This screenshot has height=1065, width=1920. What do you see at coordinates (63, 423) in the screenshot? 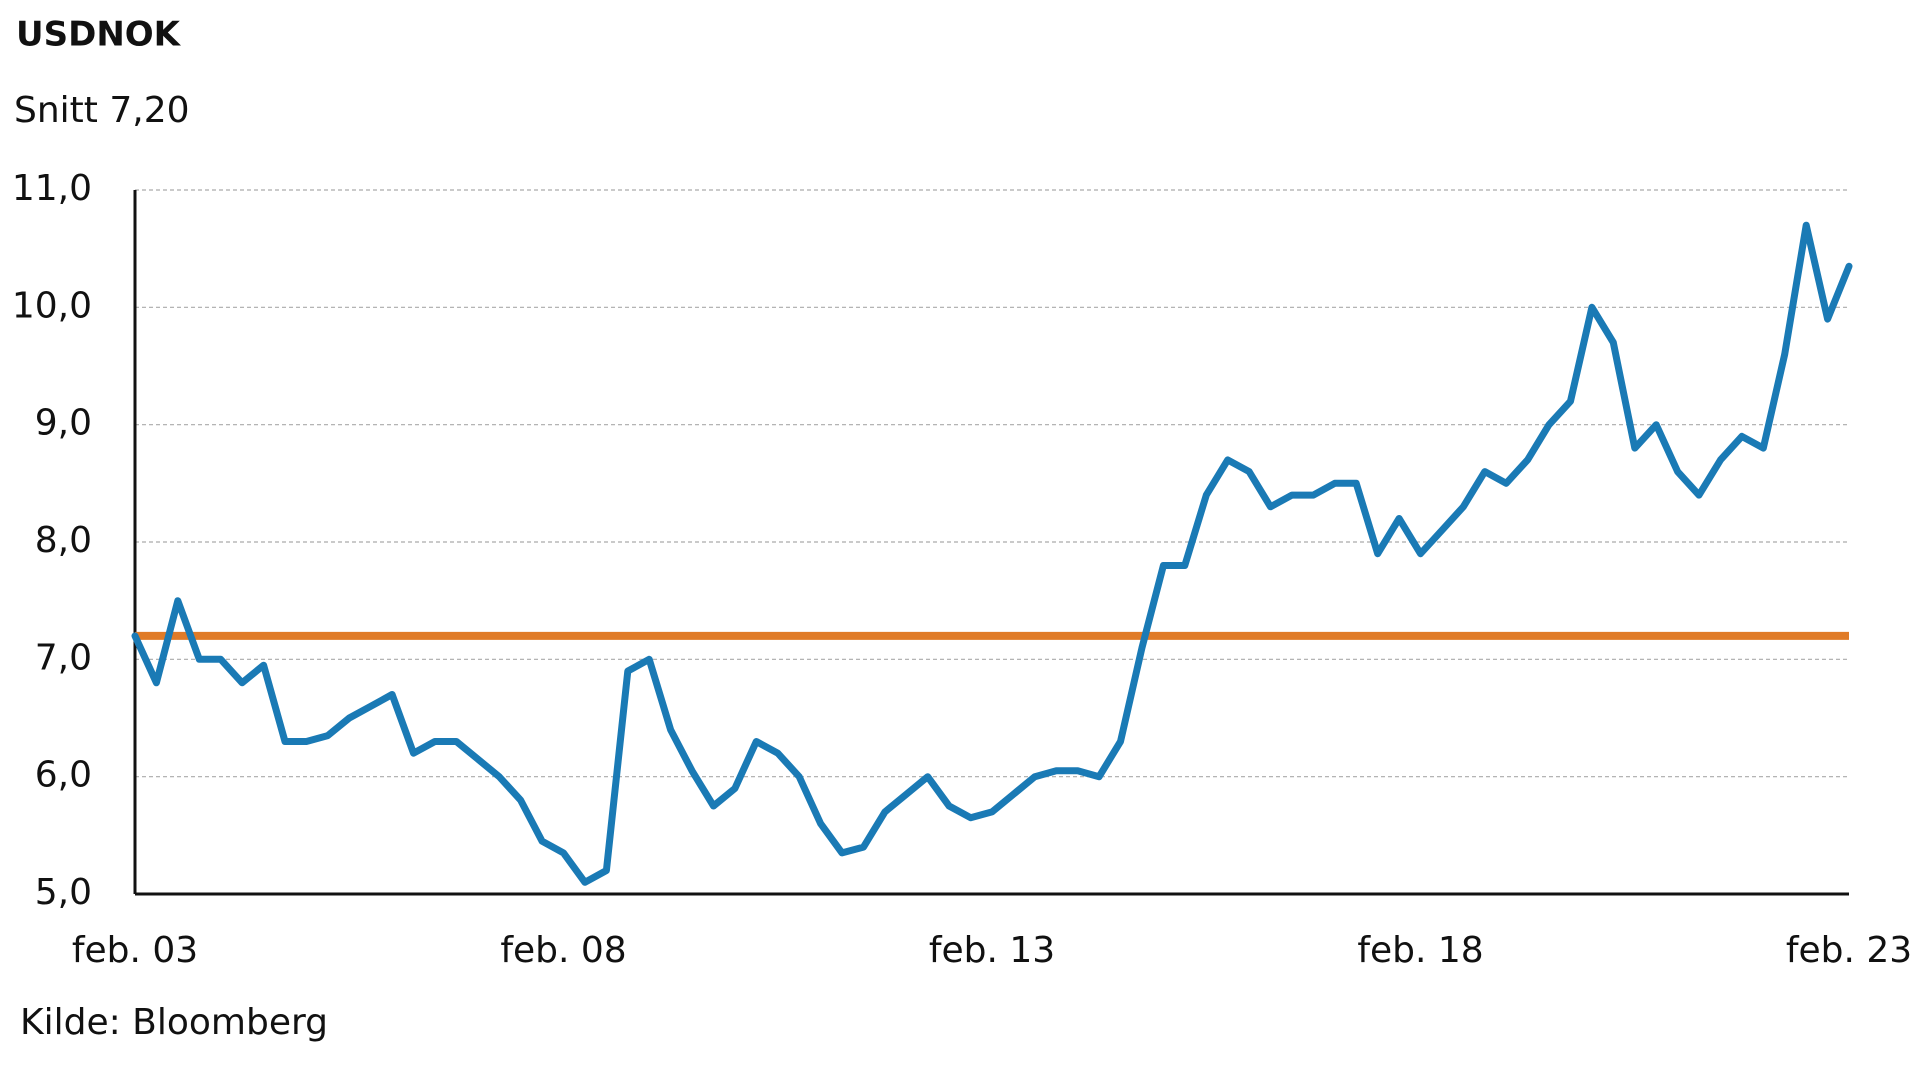
I see `y-tick-label: 9,0` at bounding box center [63, 423].